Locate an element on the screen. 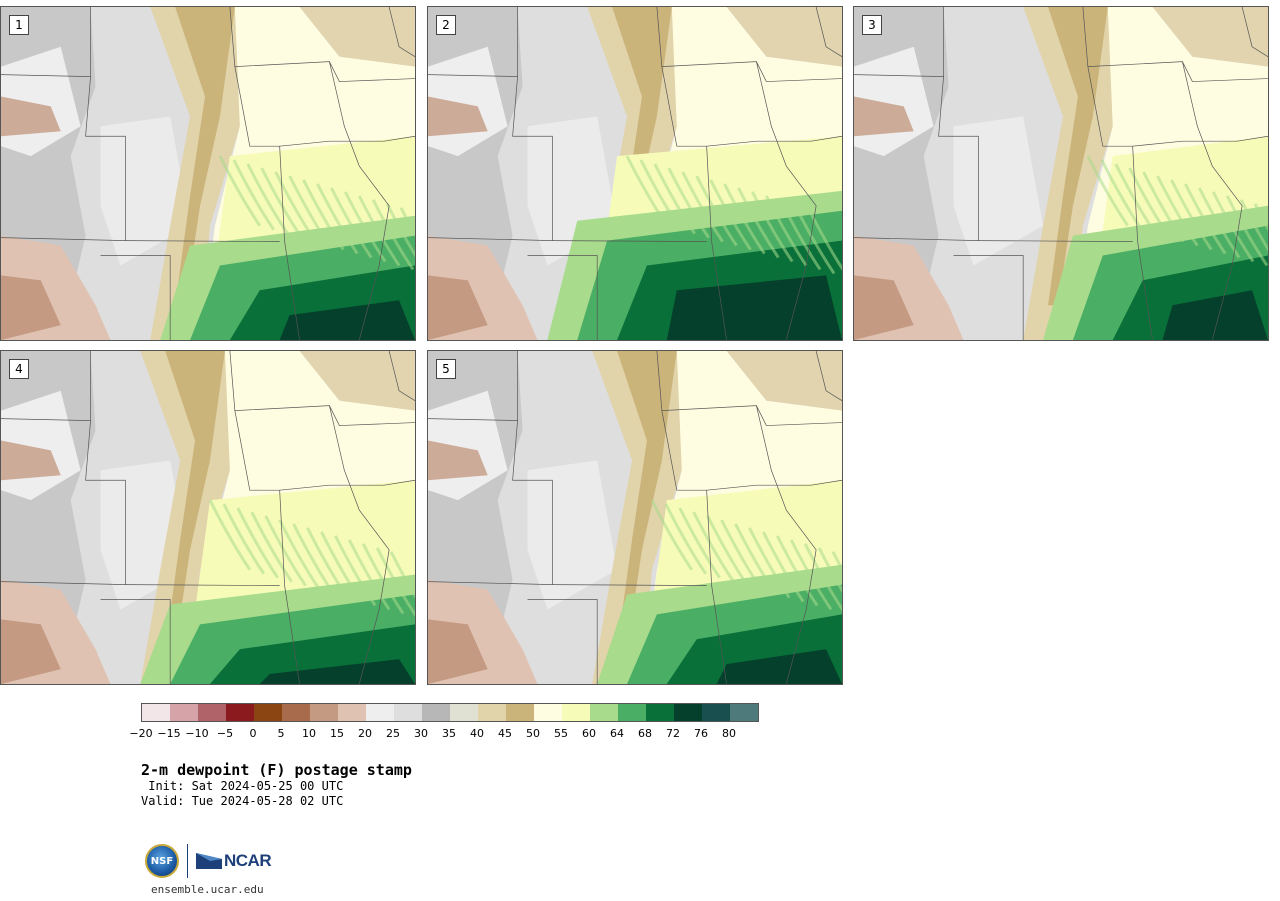 This screenshot has width=1280, height=901. colorbar is located at coordinates (450, 712).